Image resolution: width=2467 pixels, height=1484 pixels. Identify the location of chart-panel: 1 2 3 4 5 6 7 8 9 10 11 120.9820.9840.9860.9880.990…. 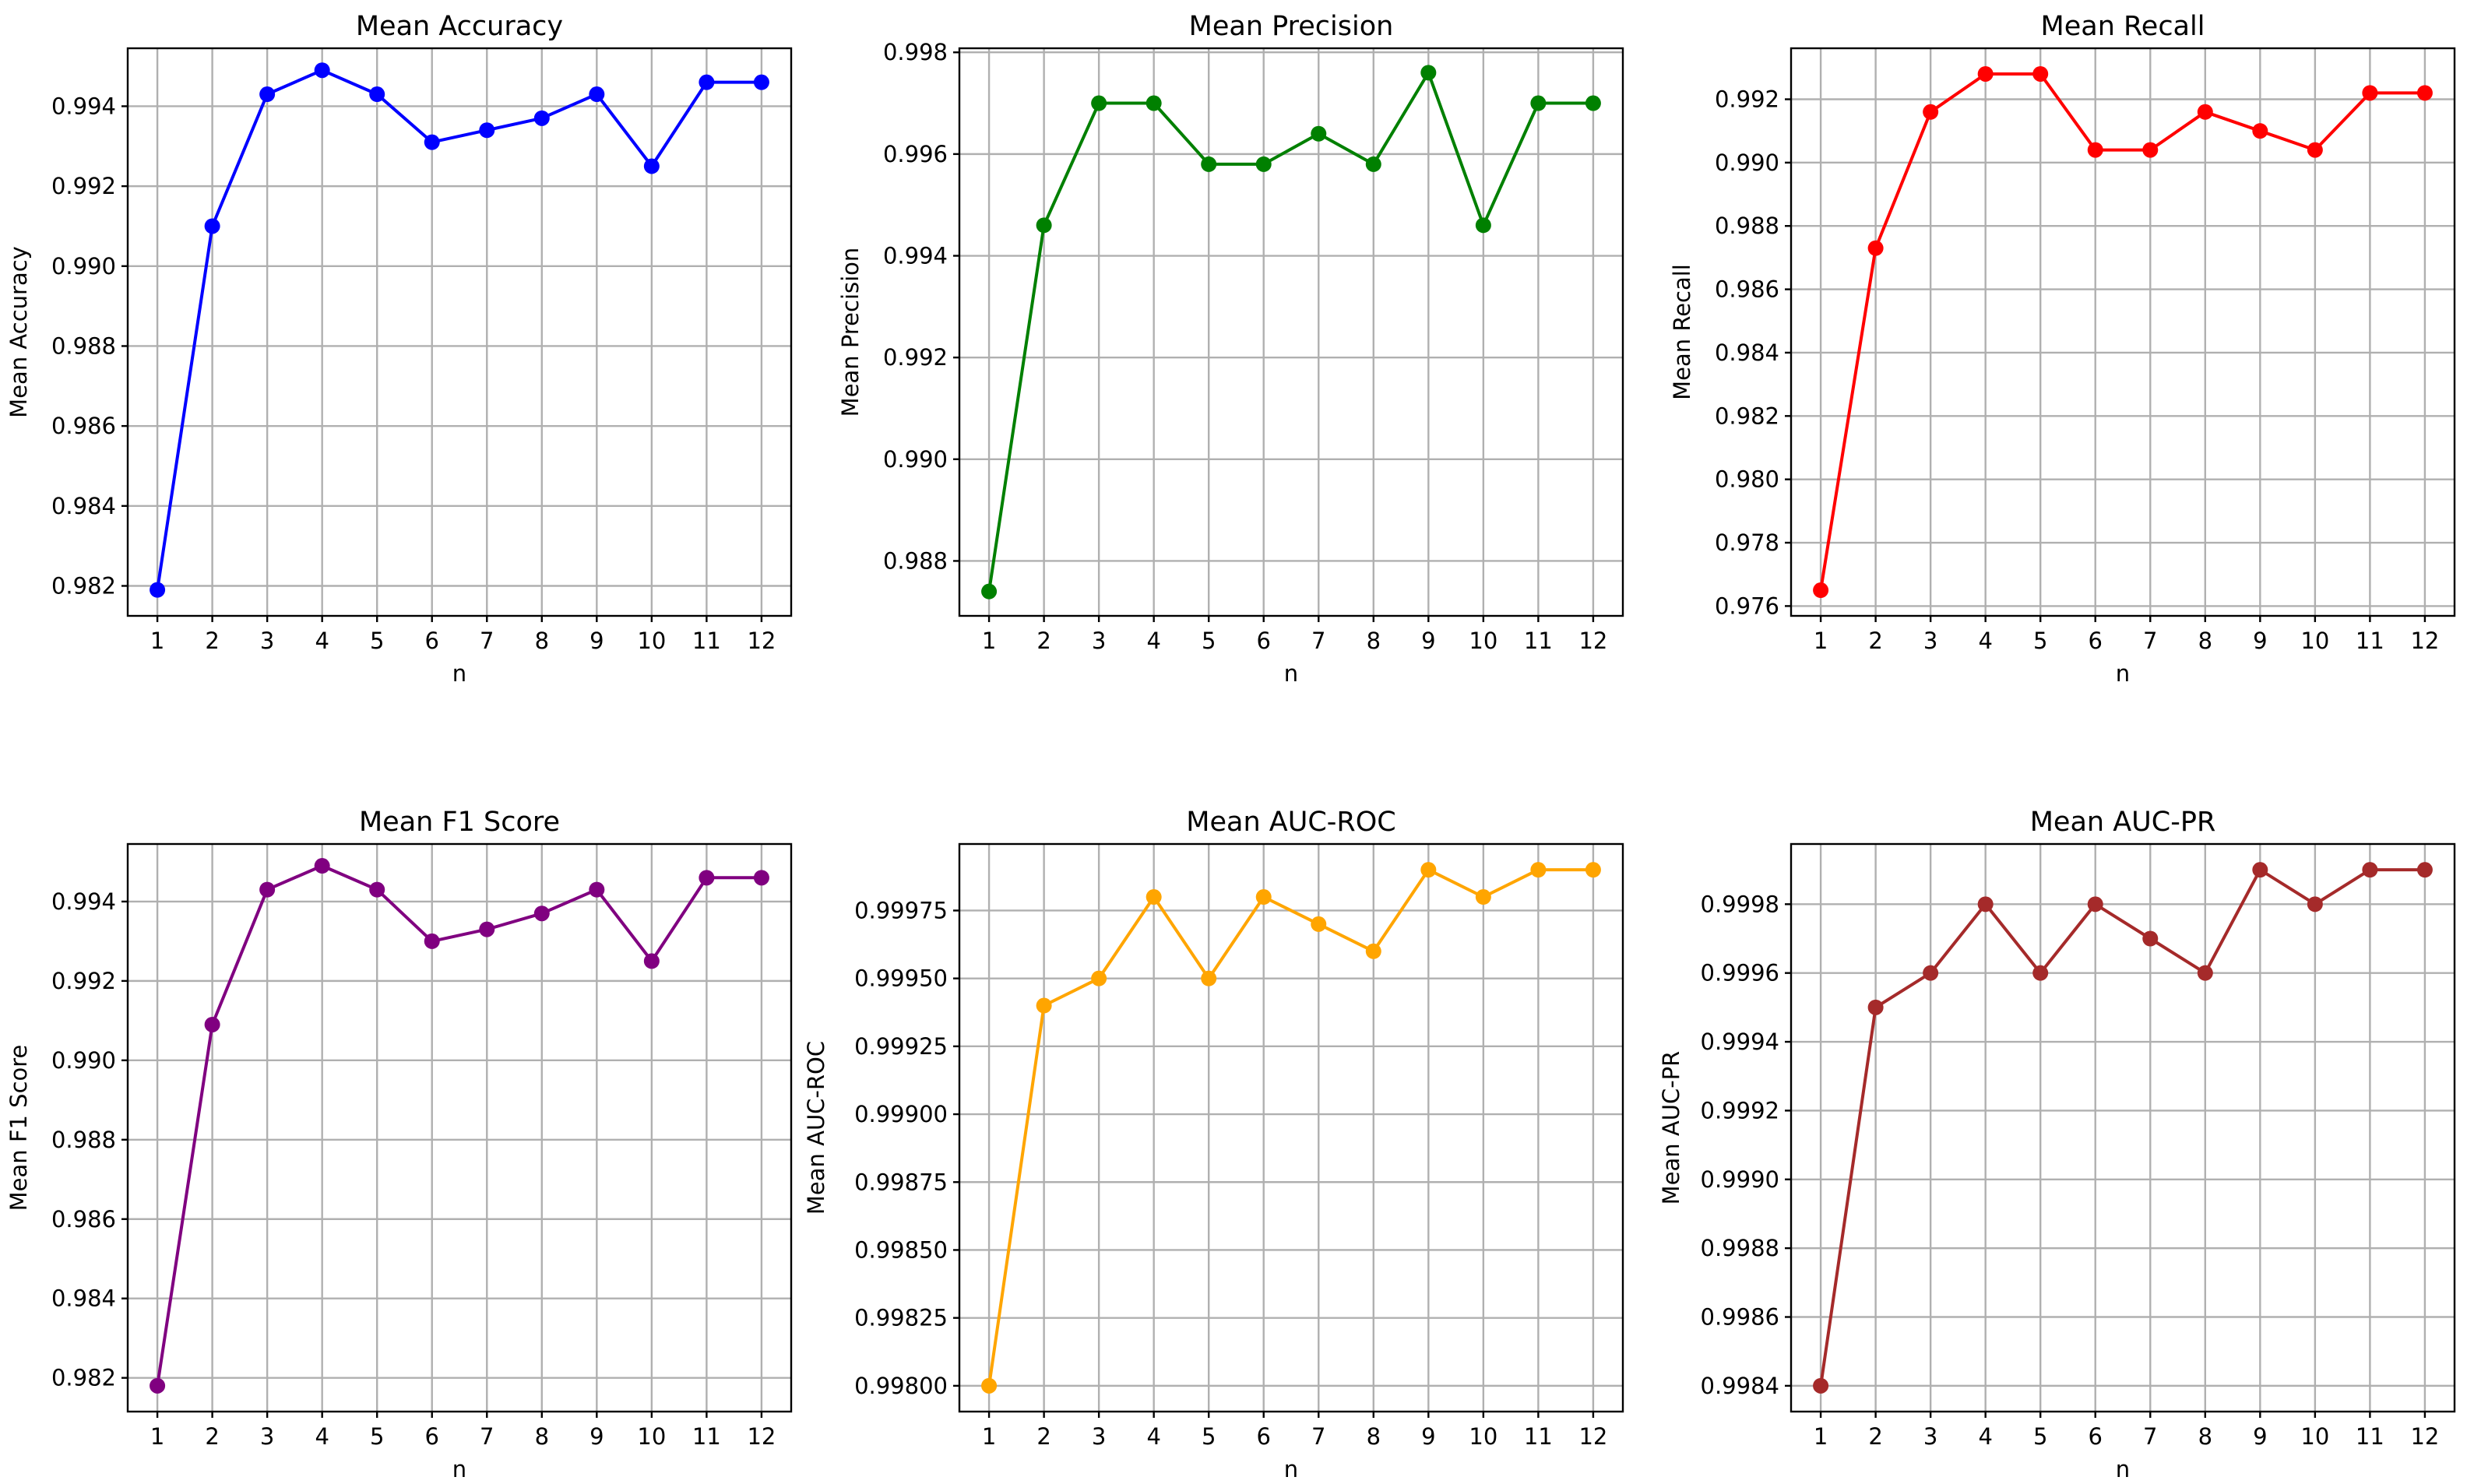
(399, 1144).